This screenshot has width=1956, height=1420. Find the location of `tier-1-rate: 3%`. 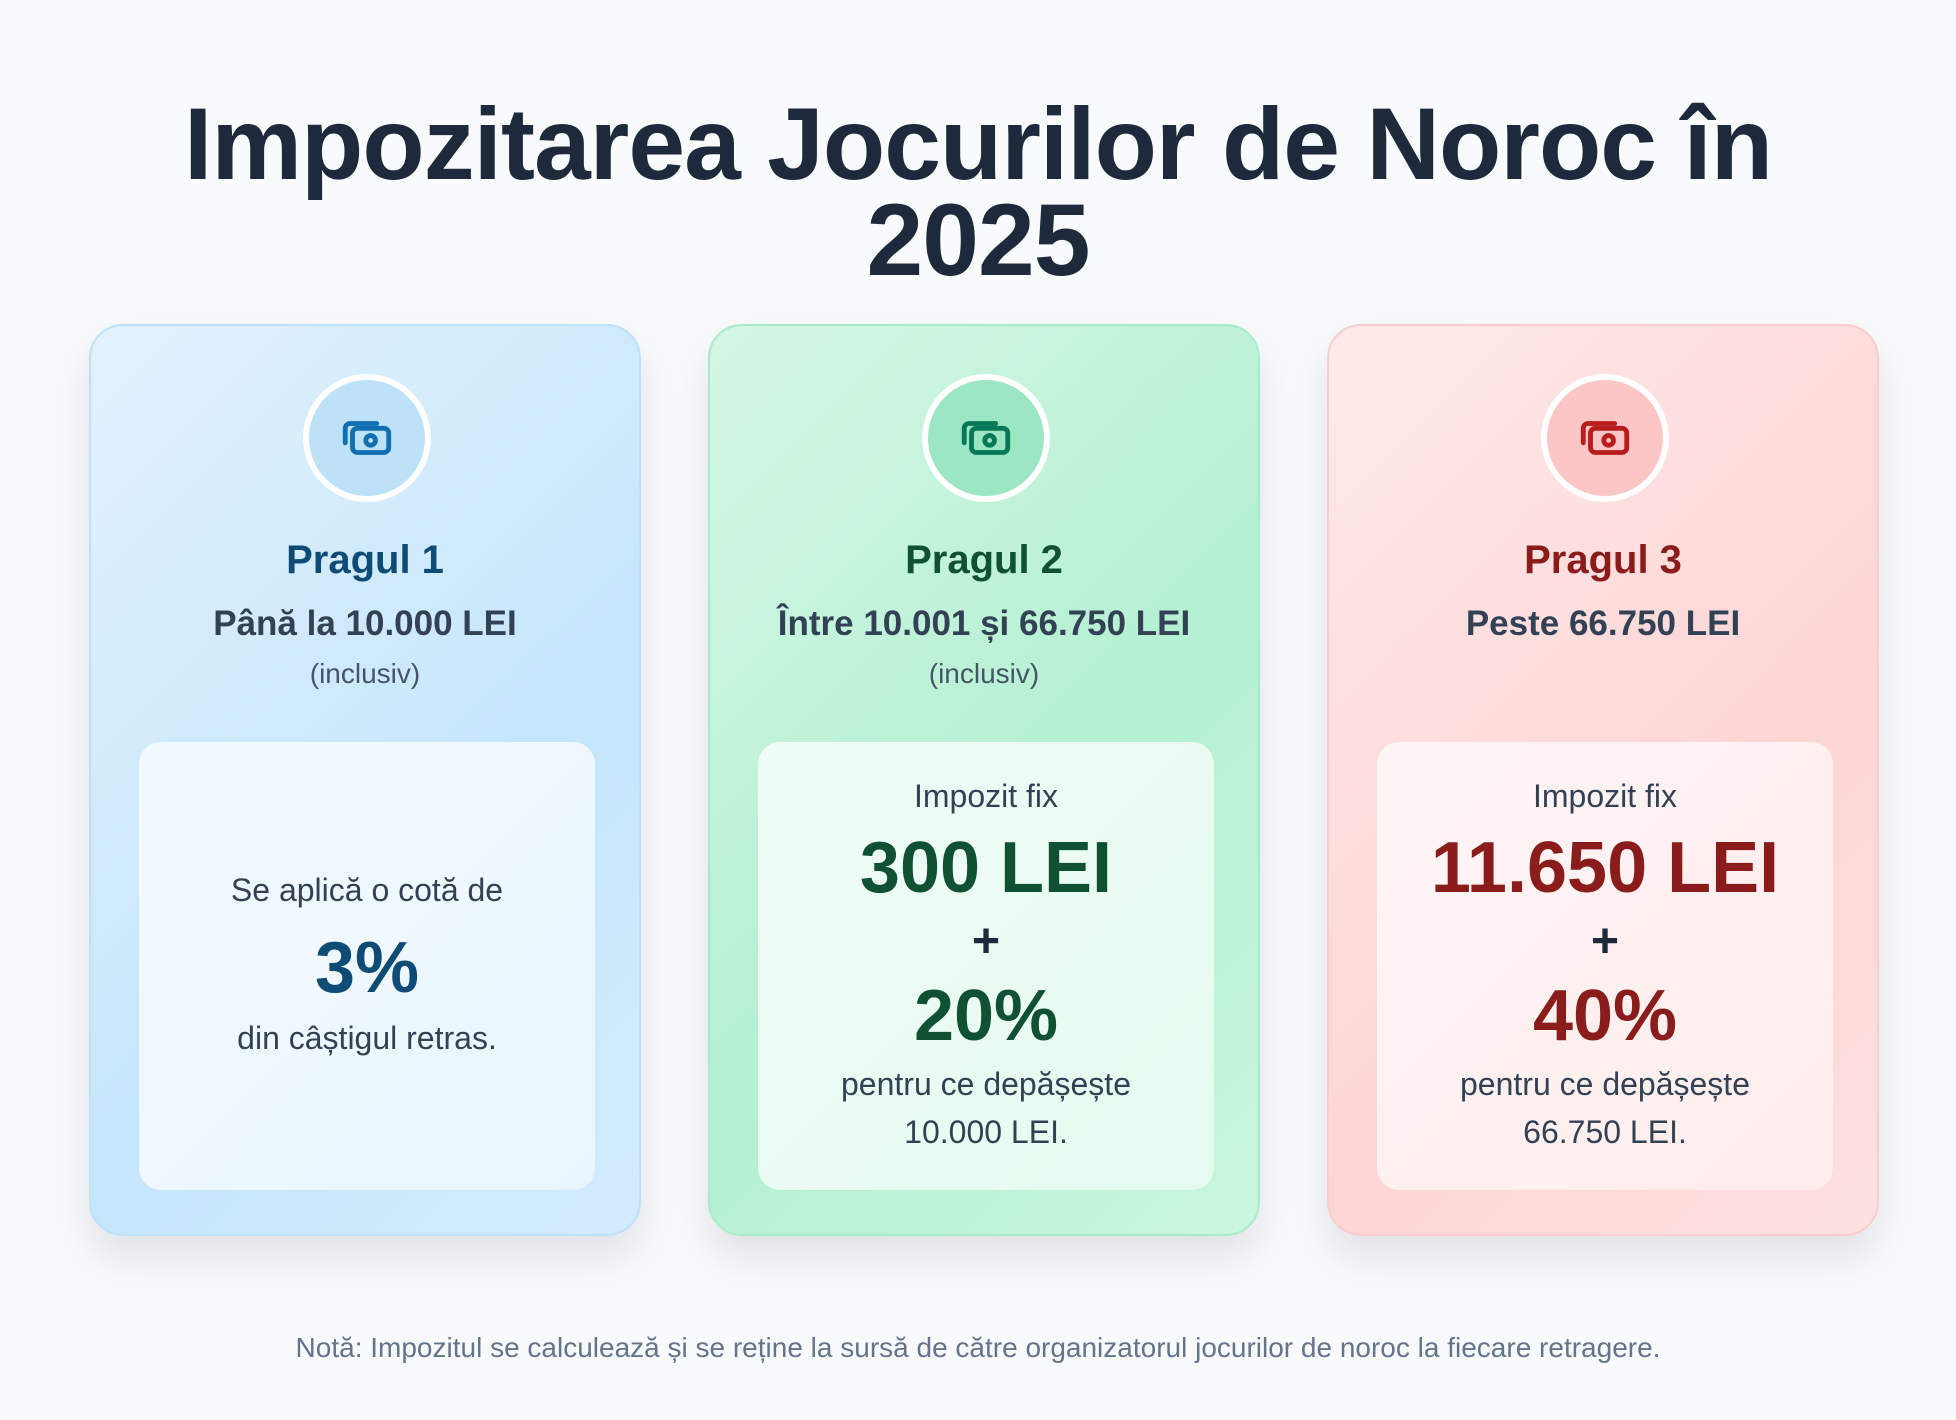

tier-1-rate: 3% is located at coordinates (367, 968).